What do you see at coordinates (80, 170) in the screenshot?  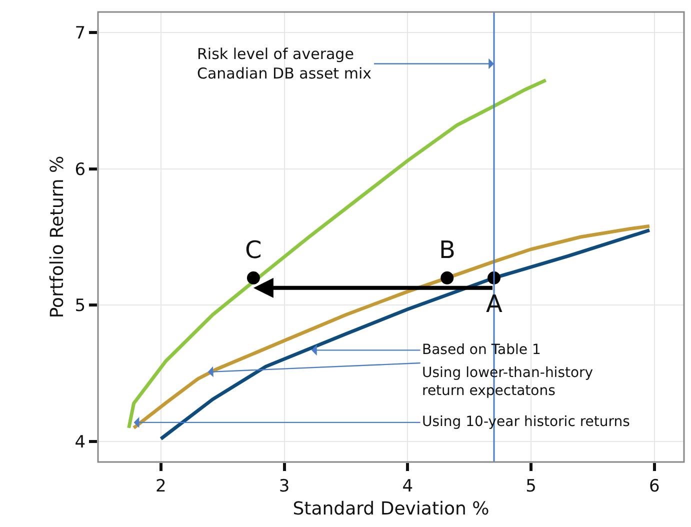 I see `y-tick-label: 6` at bounding box center [80, 170].